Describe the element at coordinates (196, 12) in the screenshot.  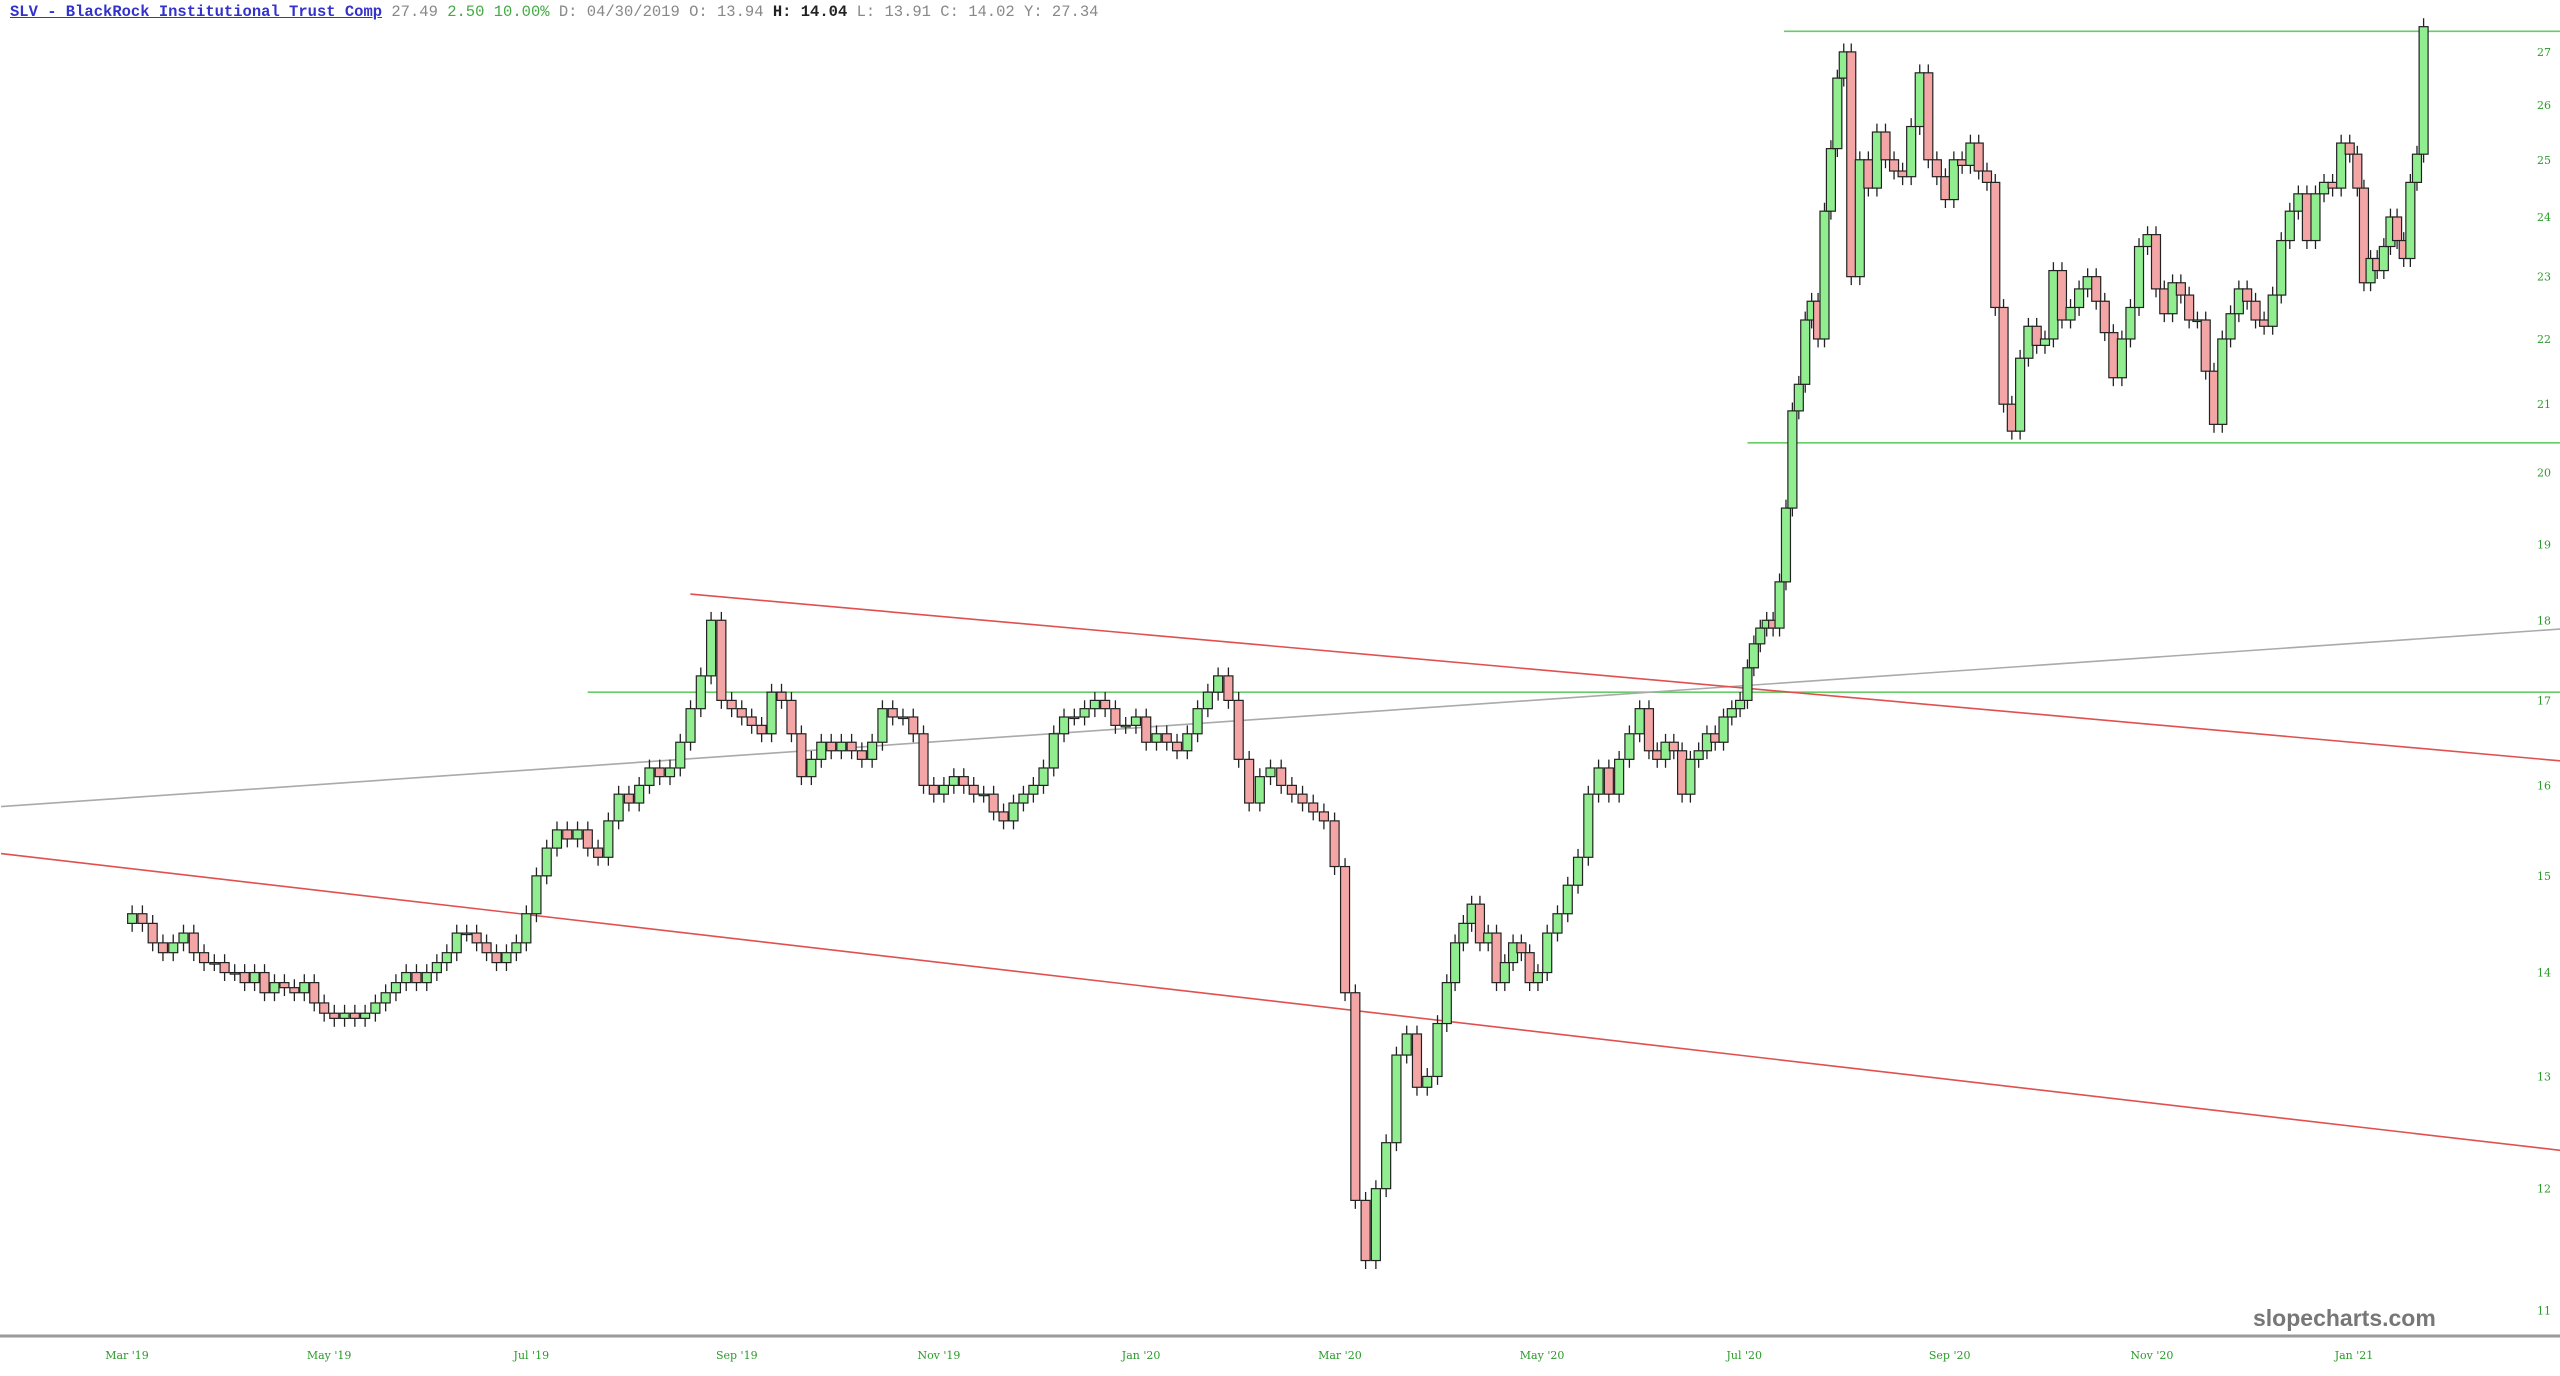
I see `symbol-link: SLV - BlackRock Institutional Trust Comp` at that location.